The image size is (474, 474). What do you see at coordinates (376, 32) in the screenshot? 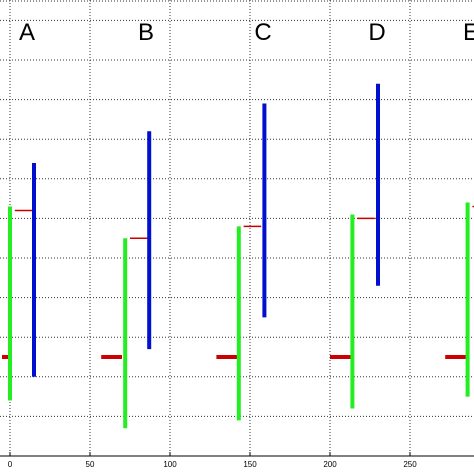
I see `panel-label-d: D` at bounding box center [376, 32].